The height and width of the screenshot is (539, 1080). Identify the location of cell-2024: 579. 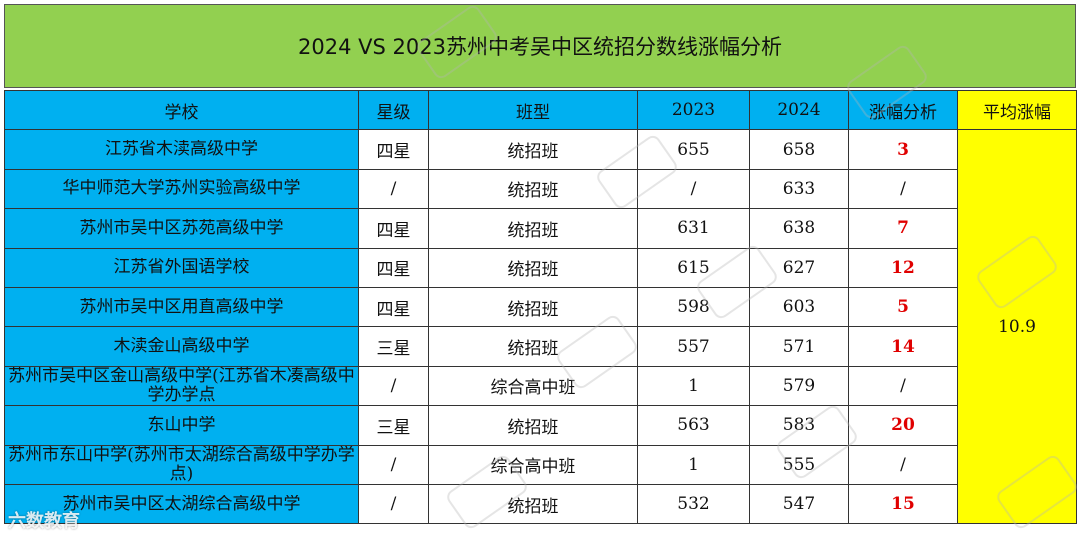
(799, 386).